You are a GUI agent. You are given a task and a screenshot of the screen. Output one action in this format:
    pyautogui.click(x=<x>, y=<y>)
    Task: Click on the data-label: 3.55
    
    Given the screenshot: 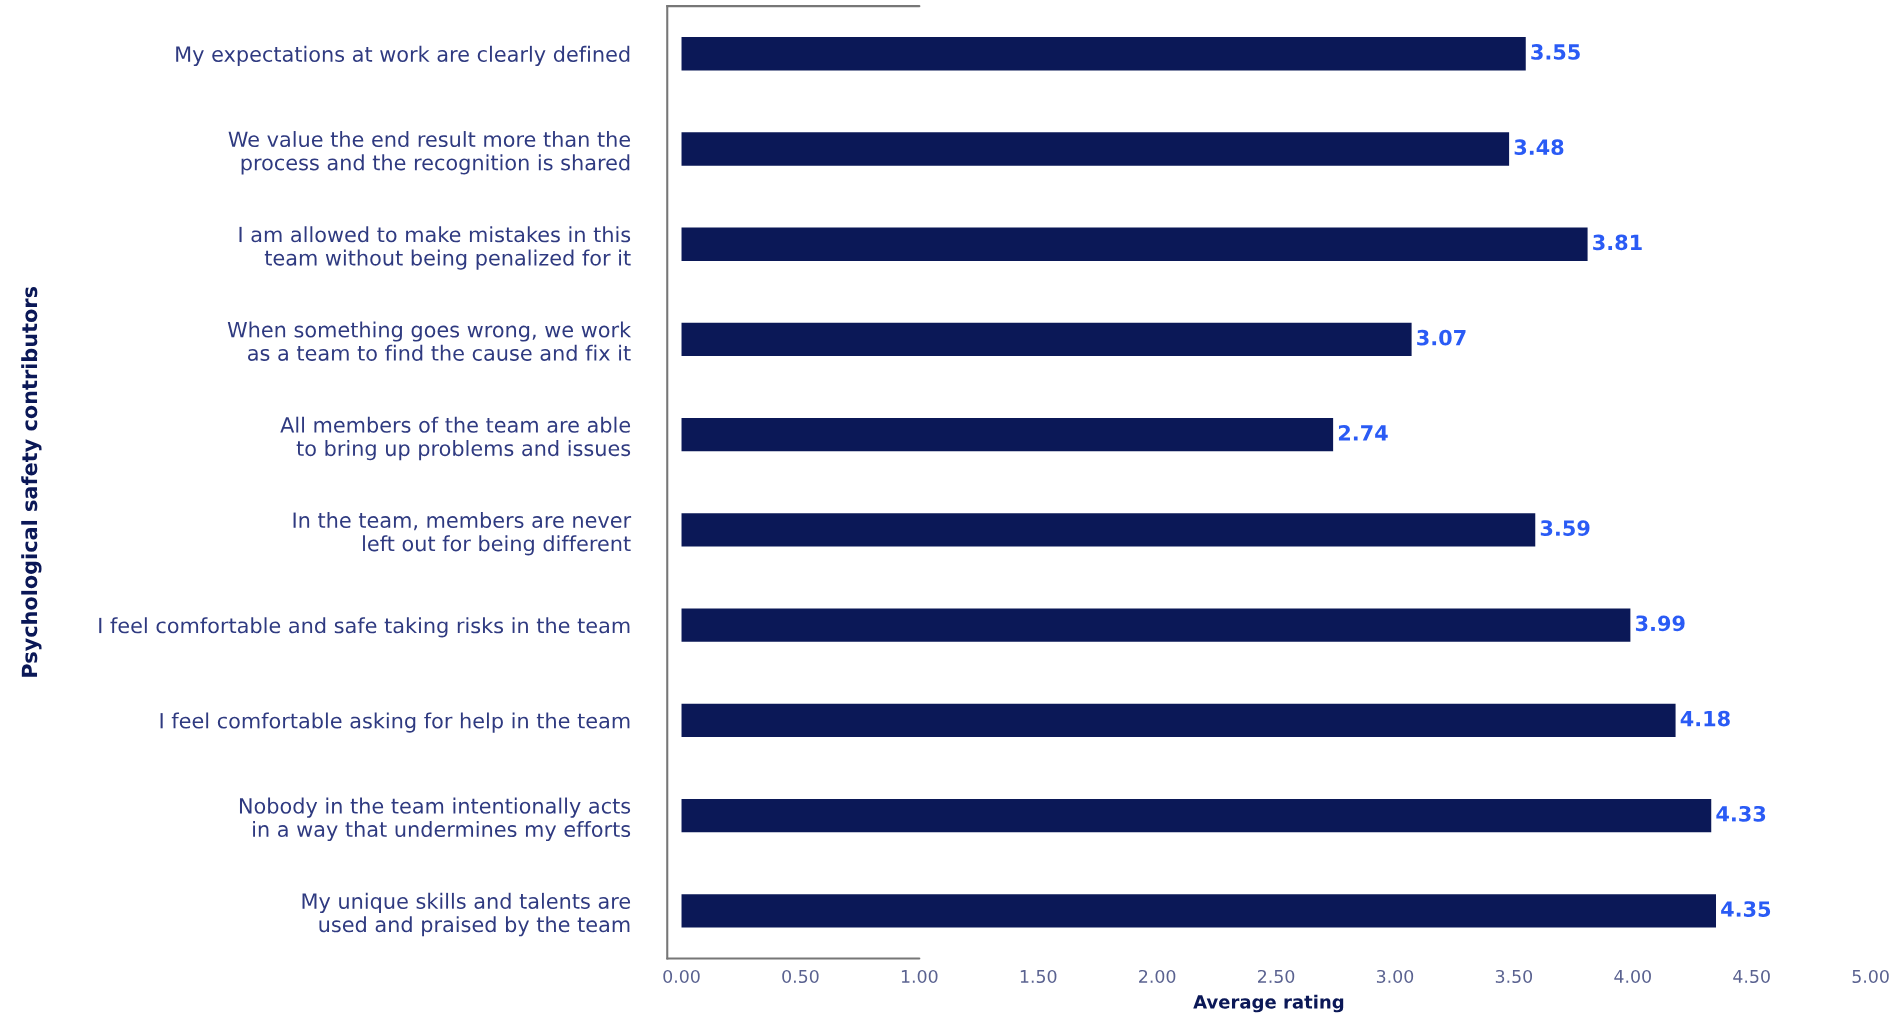 What is the action you would take?
    pyautogui.click(x=1555, y=52)
    